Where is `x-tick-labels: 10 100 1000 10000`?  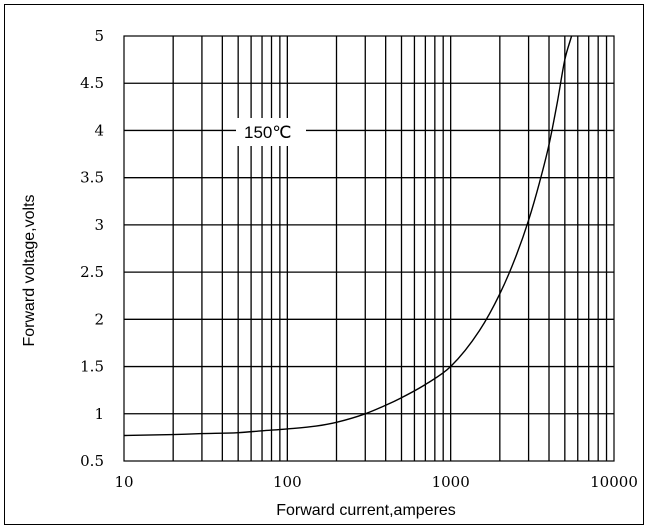
x-tick-labels: 10 100 1000 10000 is located at coordinates (375, 482).